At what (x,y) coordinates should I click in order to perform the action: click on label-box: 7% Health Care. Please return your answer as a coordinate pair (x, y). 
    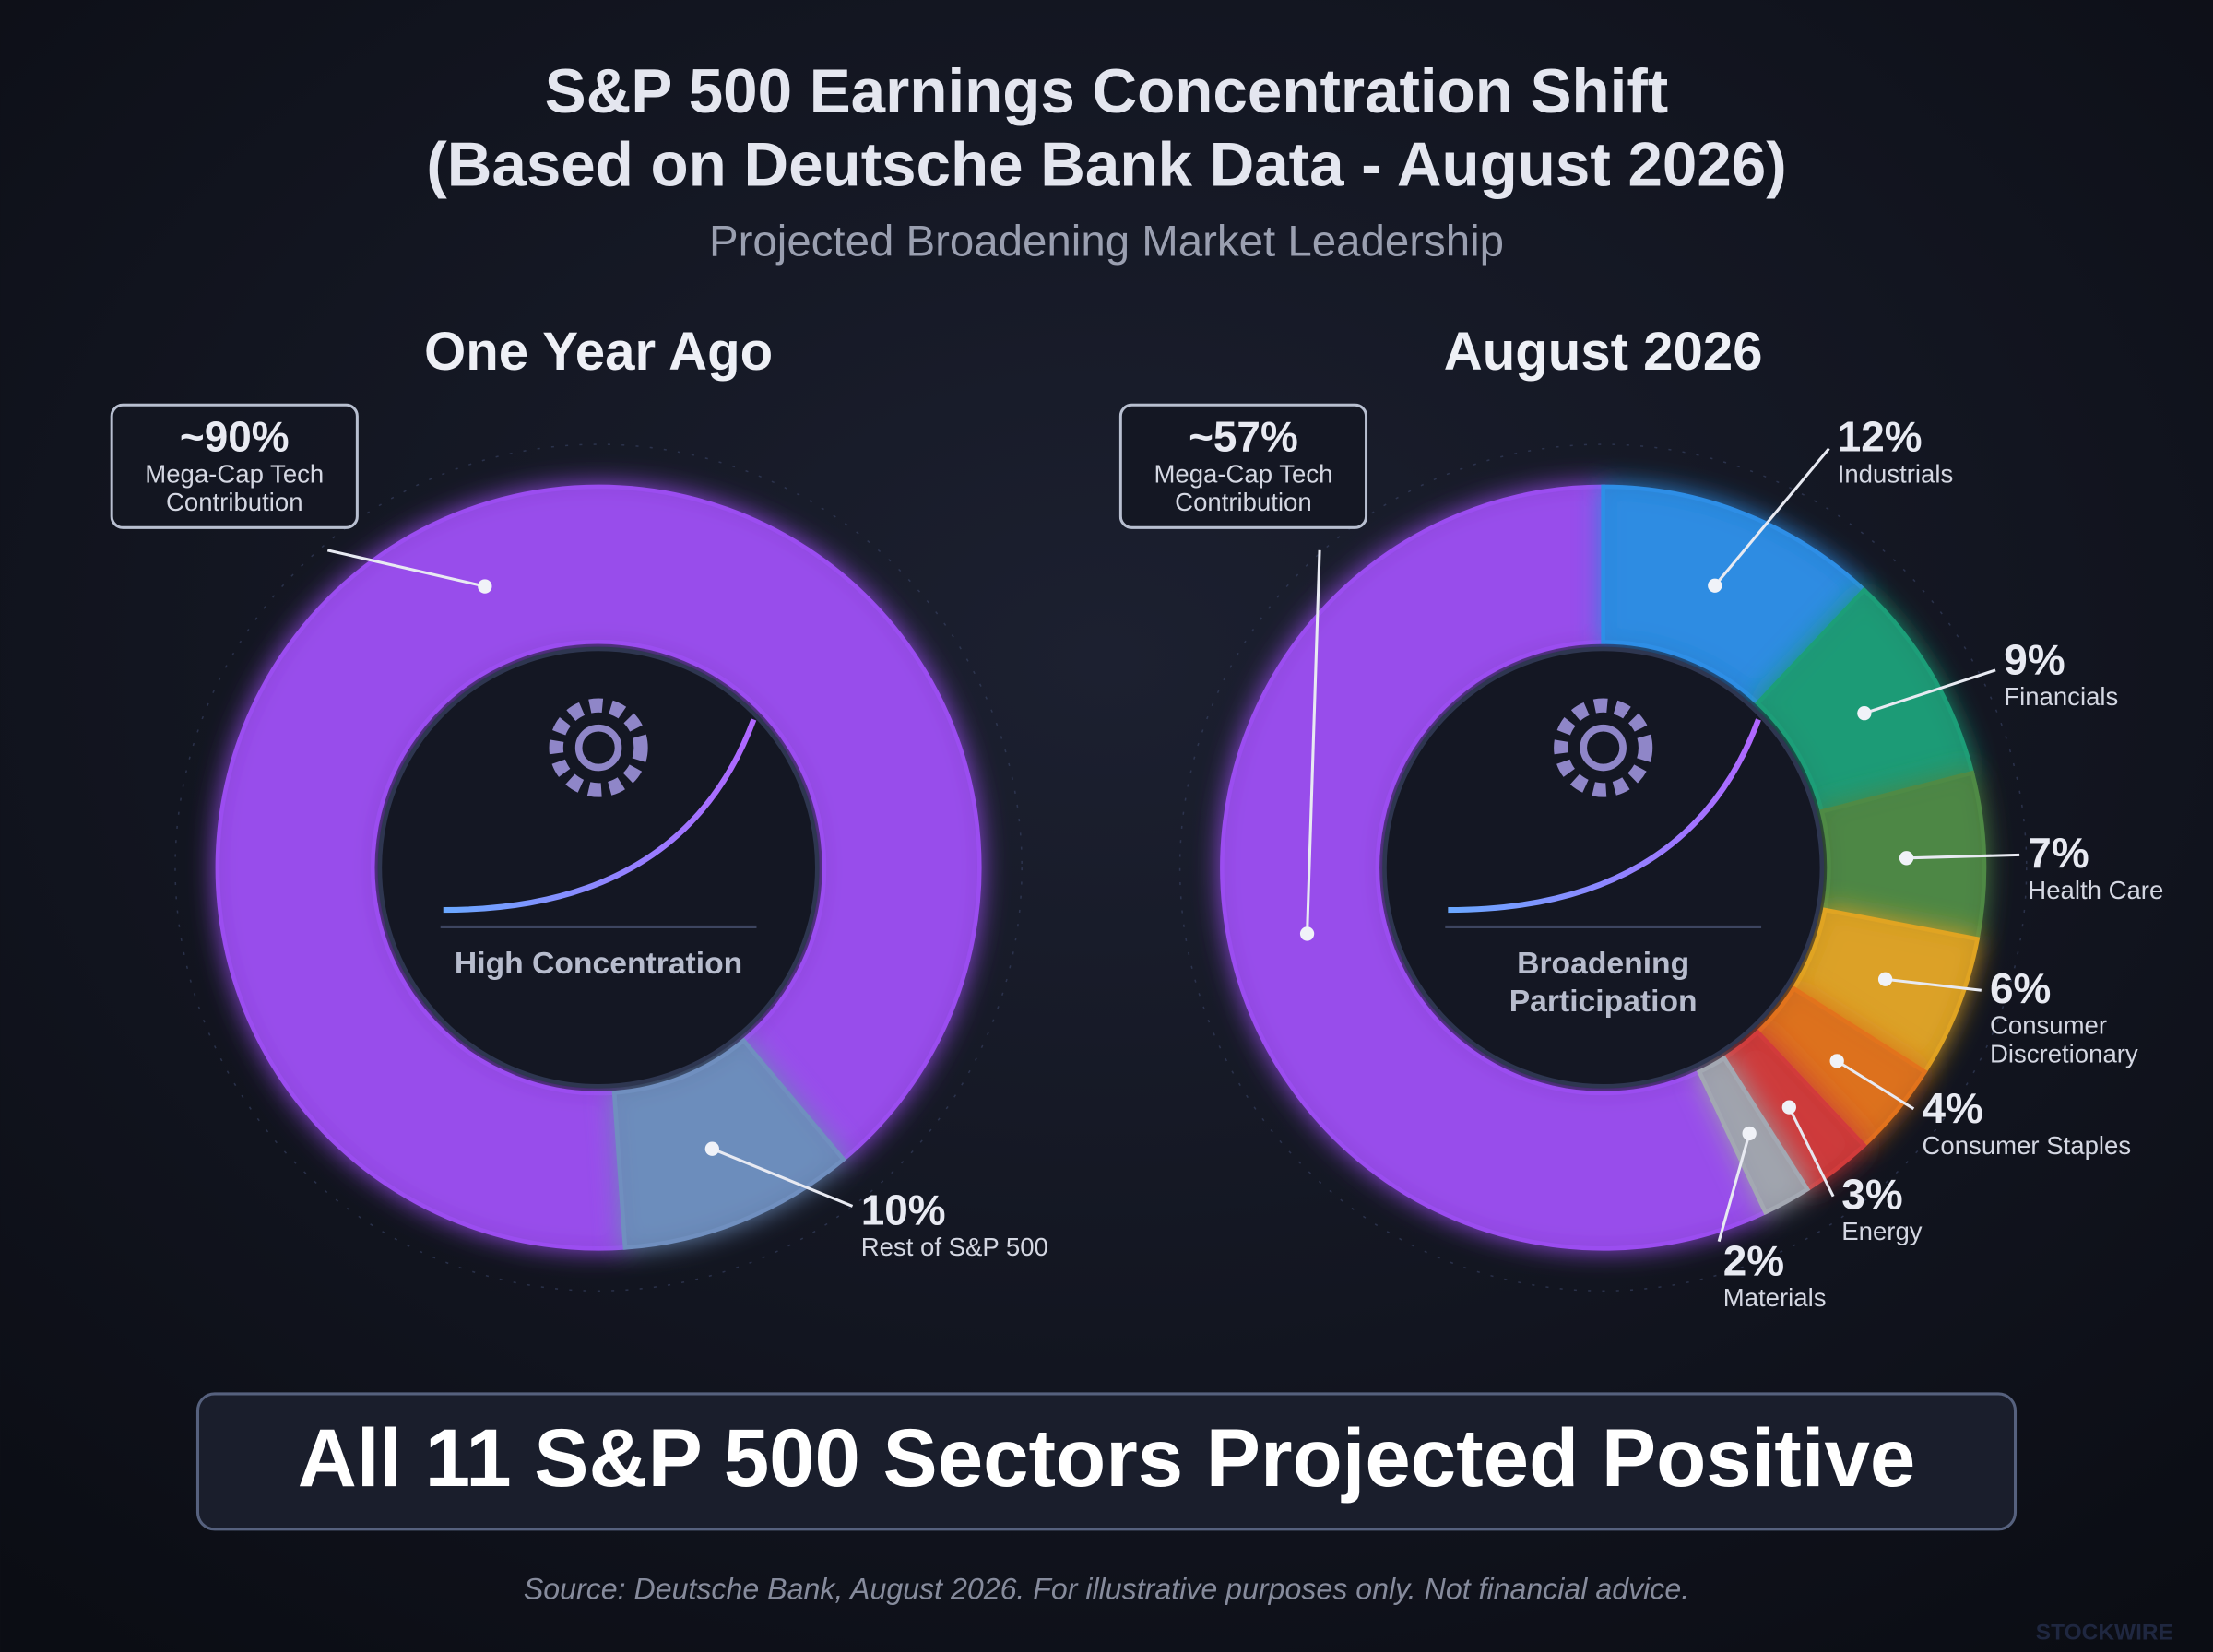
    Looking at the image, I should click on (2119, 868).